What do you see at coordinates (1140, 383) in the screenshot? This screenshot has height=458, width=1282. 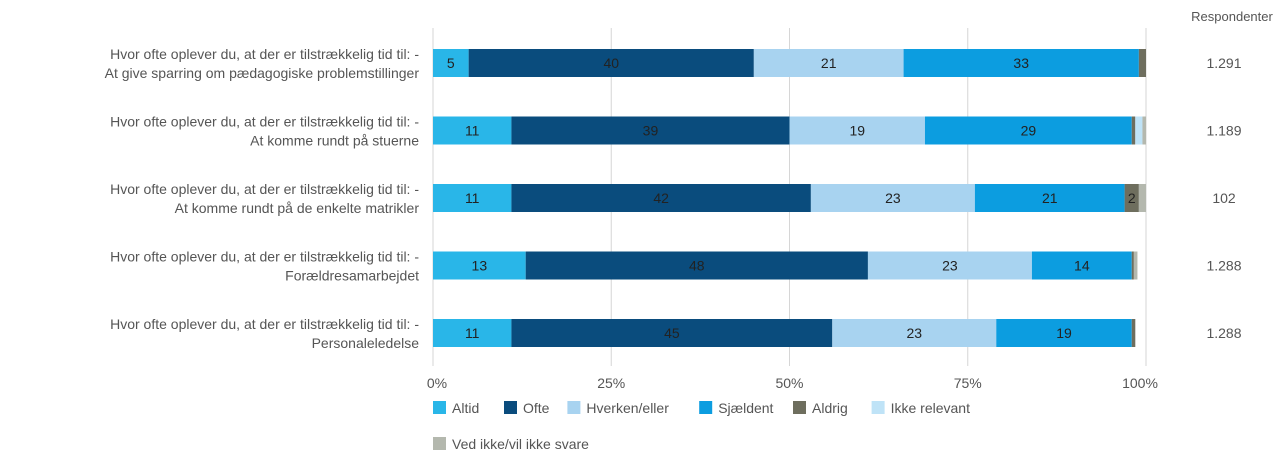 I see `x-tick-label-4: 100%` at bounding box center [1140, 383].